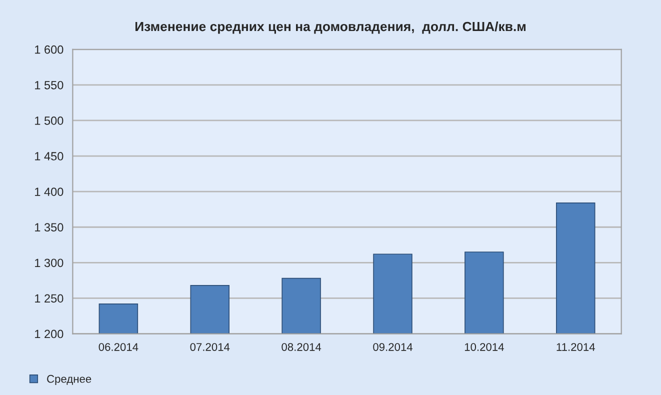  Describe the element at coordinates (484, 347) in the screenshot. I see `x-tick-label: 10.2014` at that location.